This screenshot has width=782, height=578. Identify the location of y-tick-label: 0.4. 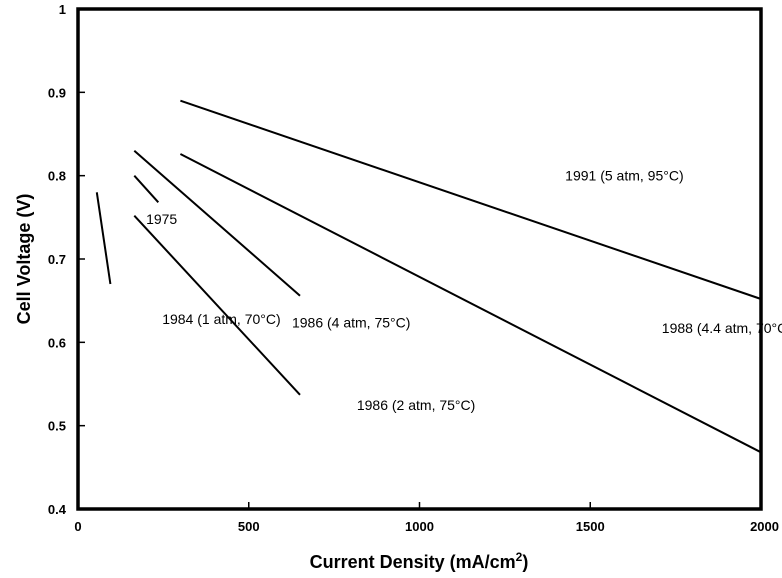
(57, 509).